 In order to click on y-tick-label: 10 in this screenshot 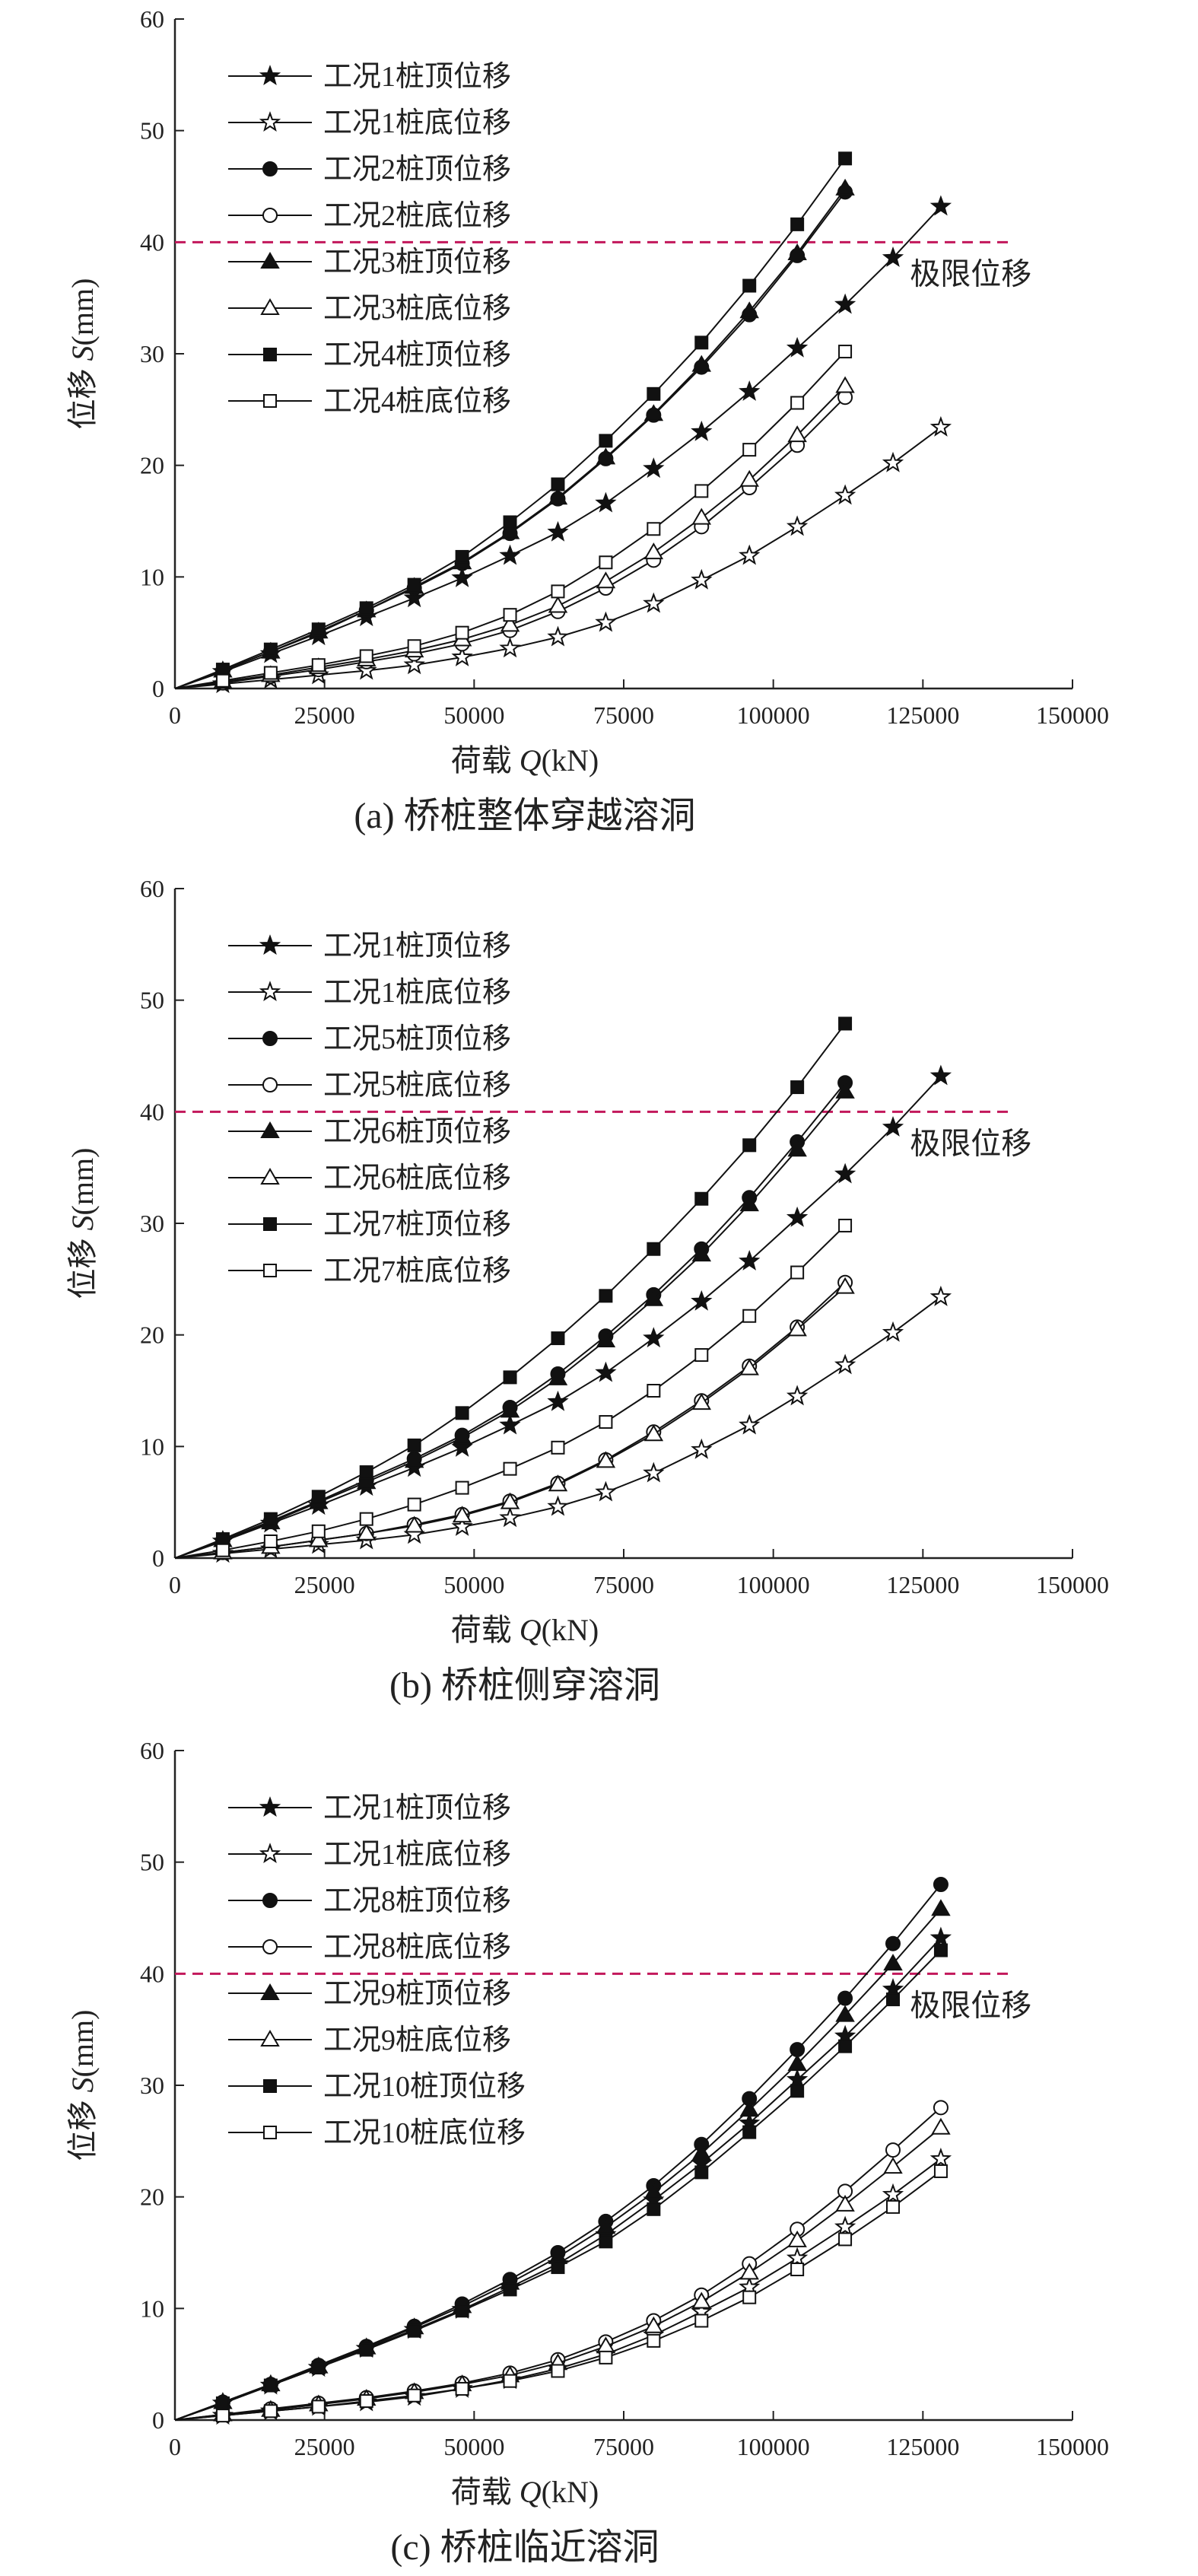, I will do `click(152, 1446)`.